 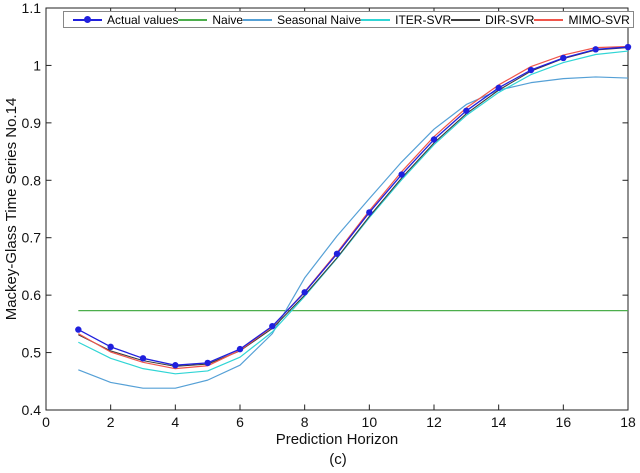 I want to click on x-tick-label: 10, so click(x=370, y=422).